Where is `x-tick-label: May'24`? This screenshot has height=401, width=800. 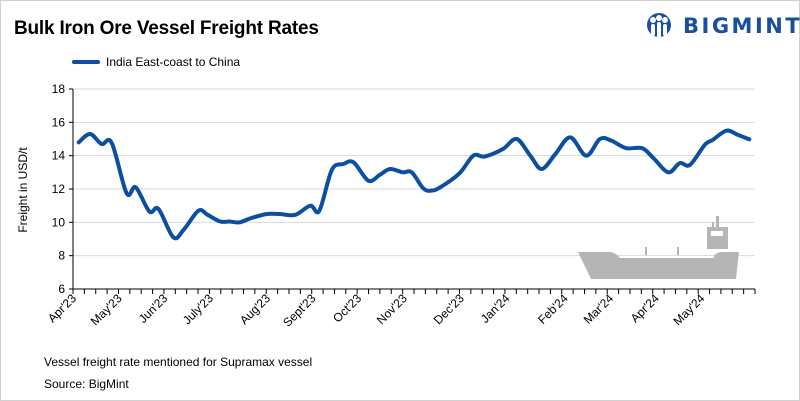
x-tick-label: May'24 is located at coordinates (689, 309).